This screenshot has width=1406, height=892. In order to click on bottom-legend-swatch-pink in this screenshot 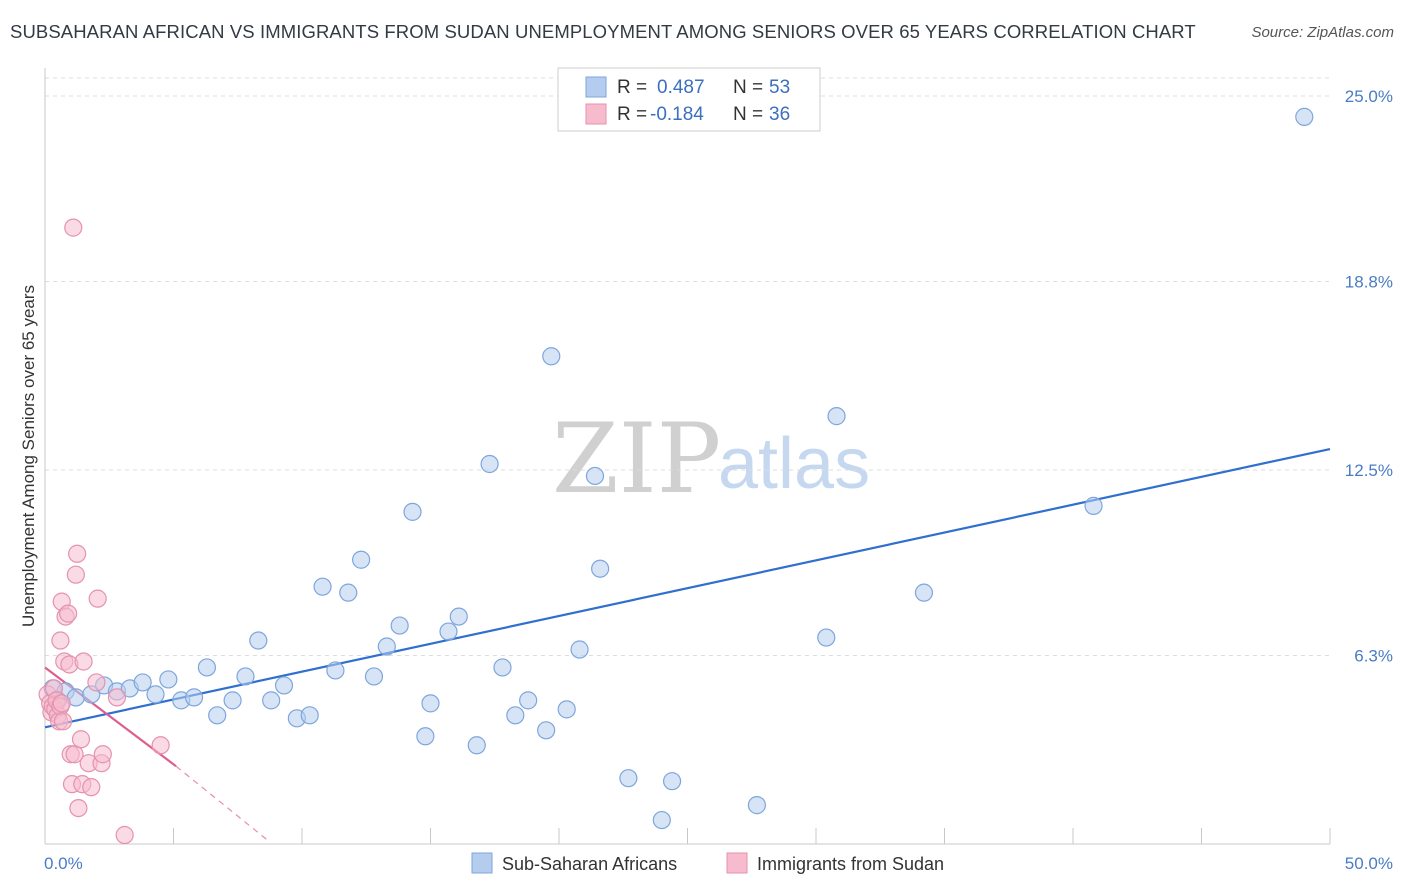, I will do `click(737, 863)`.